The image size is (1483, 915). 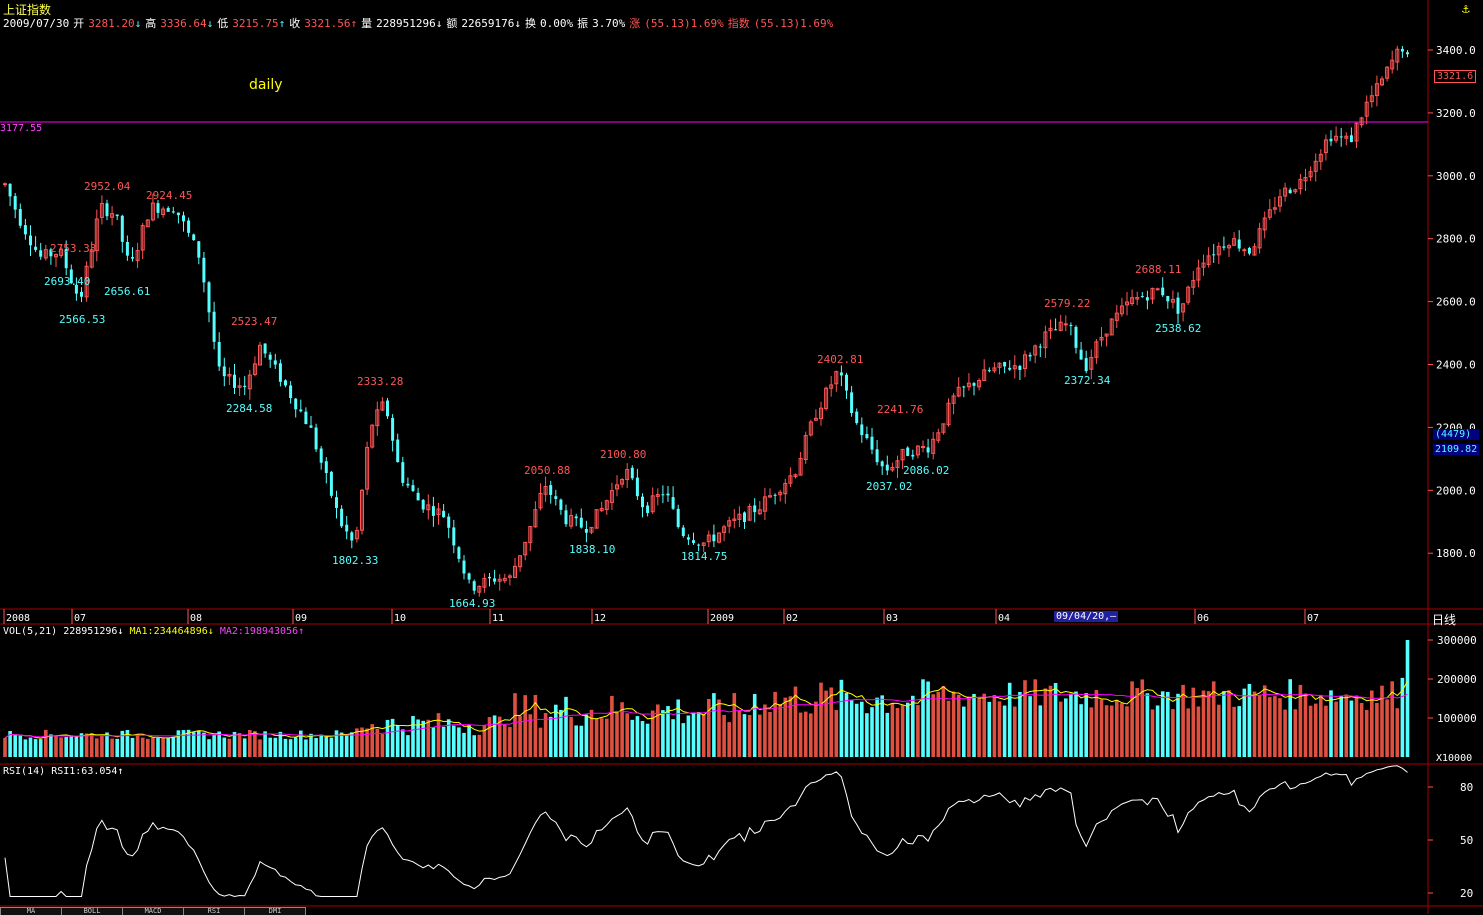 What do you see at coordinates (183, 23) in the screenshot?
I see `high-value: 3336.64` at bounding box center [183, 23].